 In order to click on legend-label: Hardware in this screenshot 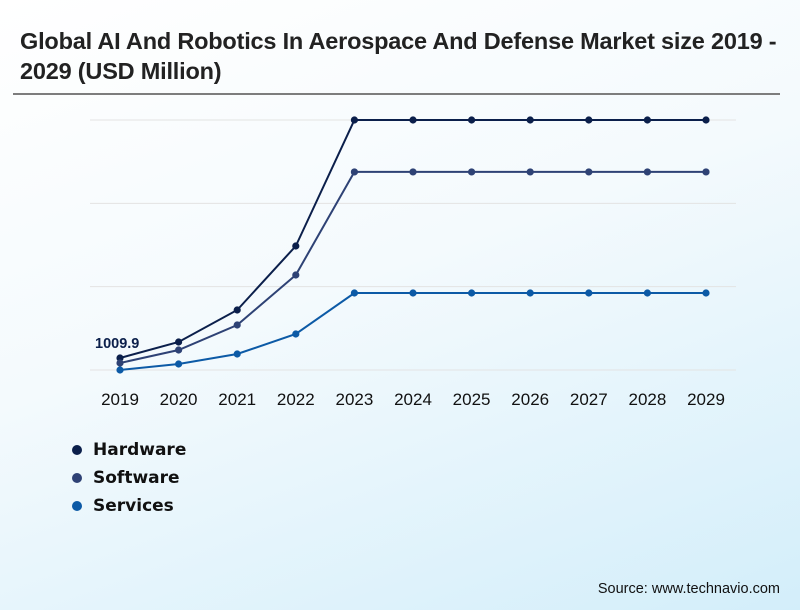, I will do `click(140, 450)`.